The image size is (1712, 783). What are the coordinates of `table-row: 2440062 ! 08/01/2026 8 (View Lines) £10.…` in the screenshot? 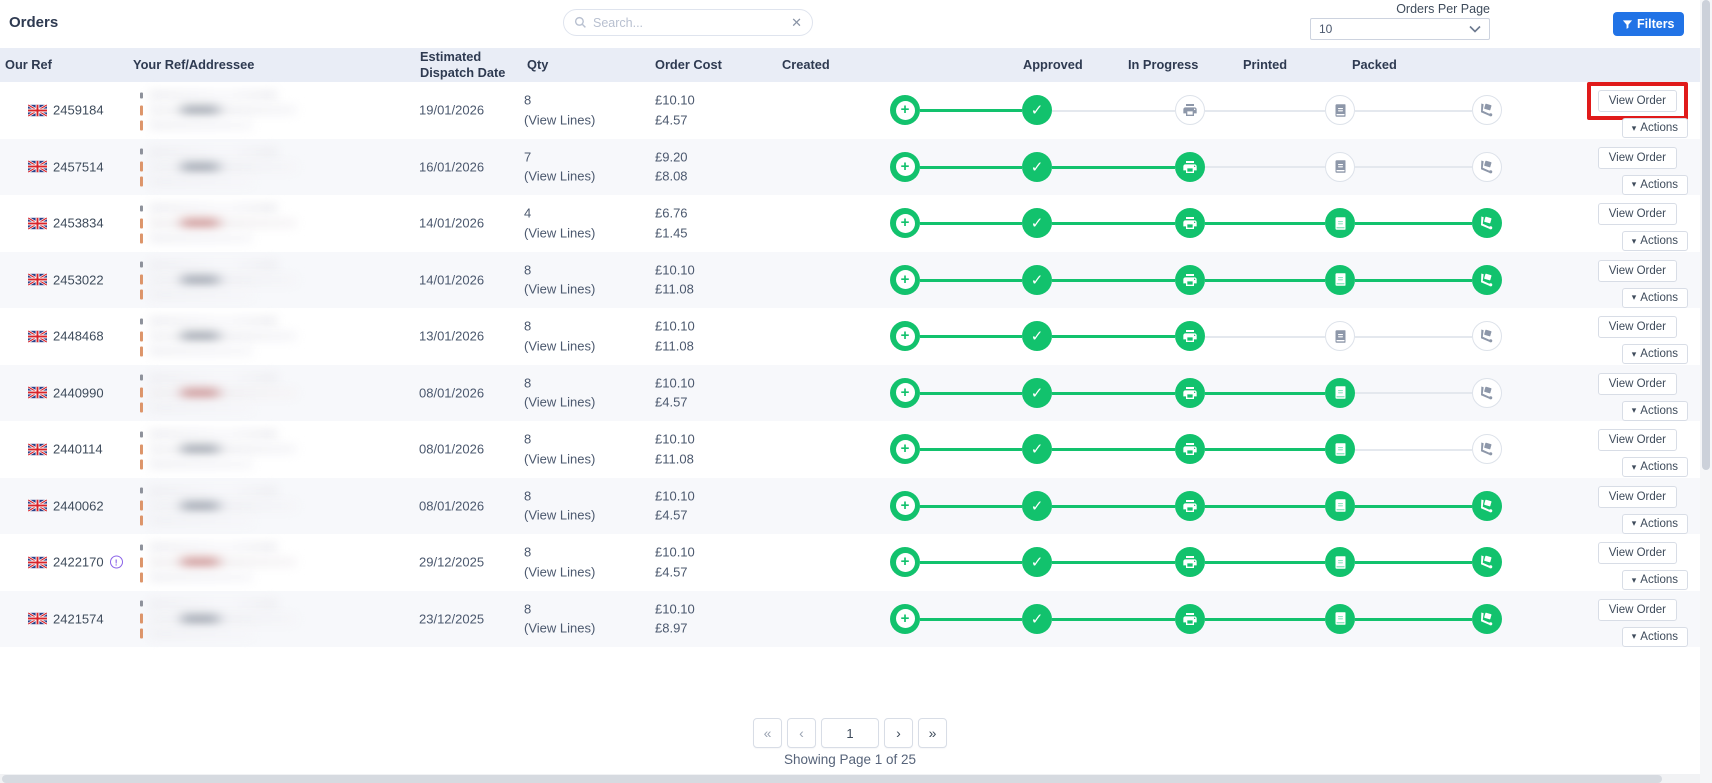 It's located at (856, 505).